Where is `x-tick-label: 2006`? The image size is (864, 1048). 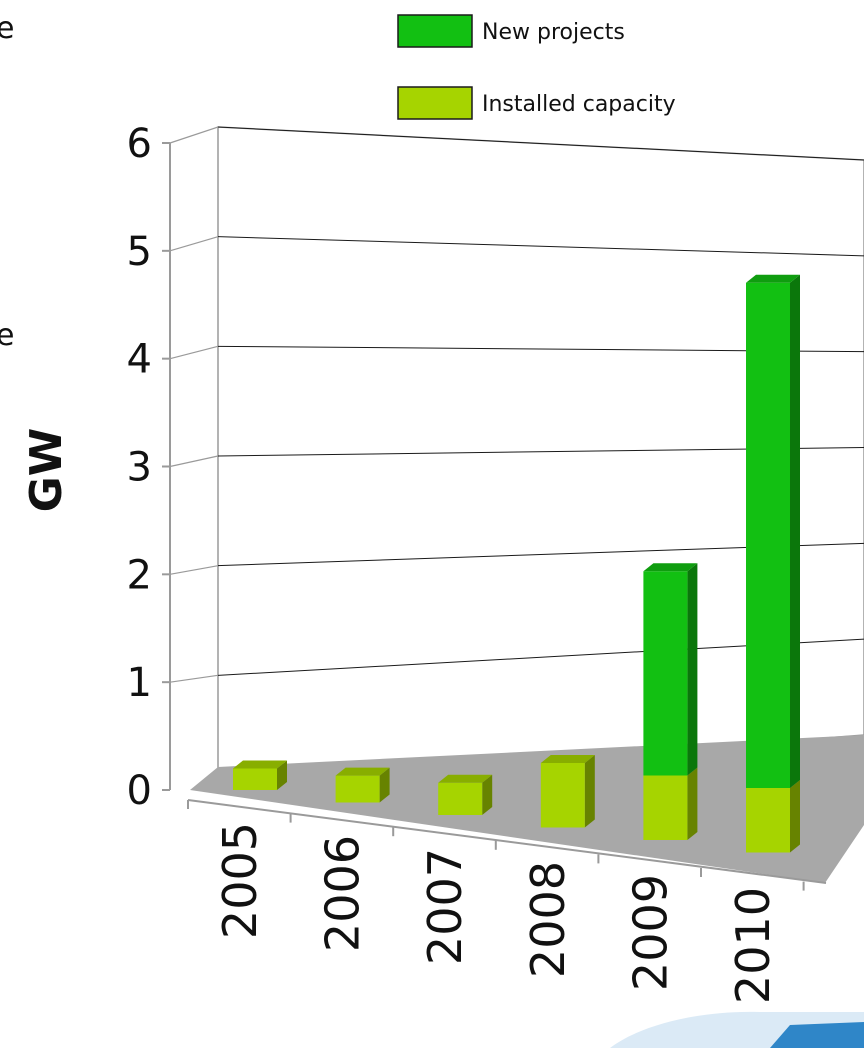
x-tick-label: 2006 is located at coordinates (343, 893).